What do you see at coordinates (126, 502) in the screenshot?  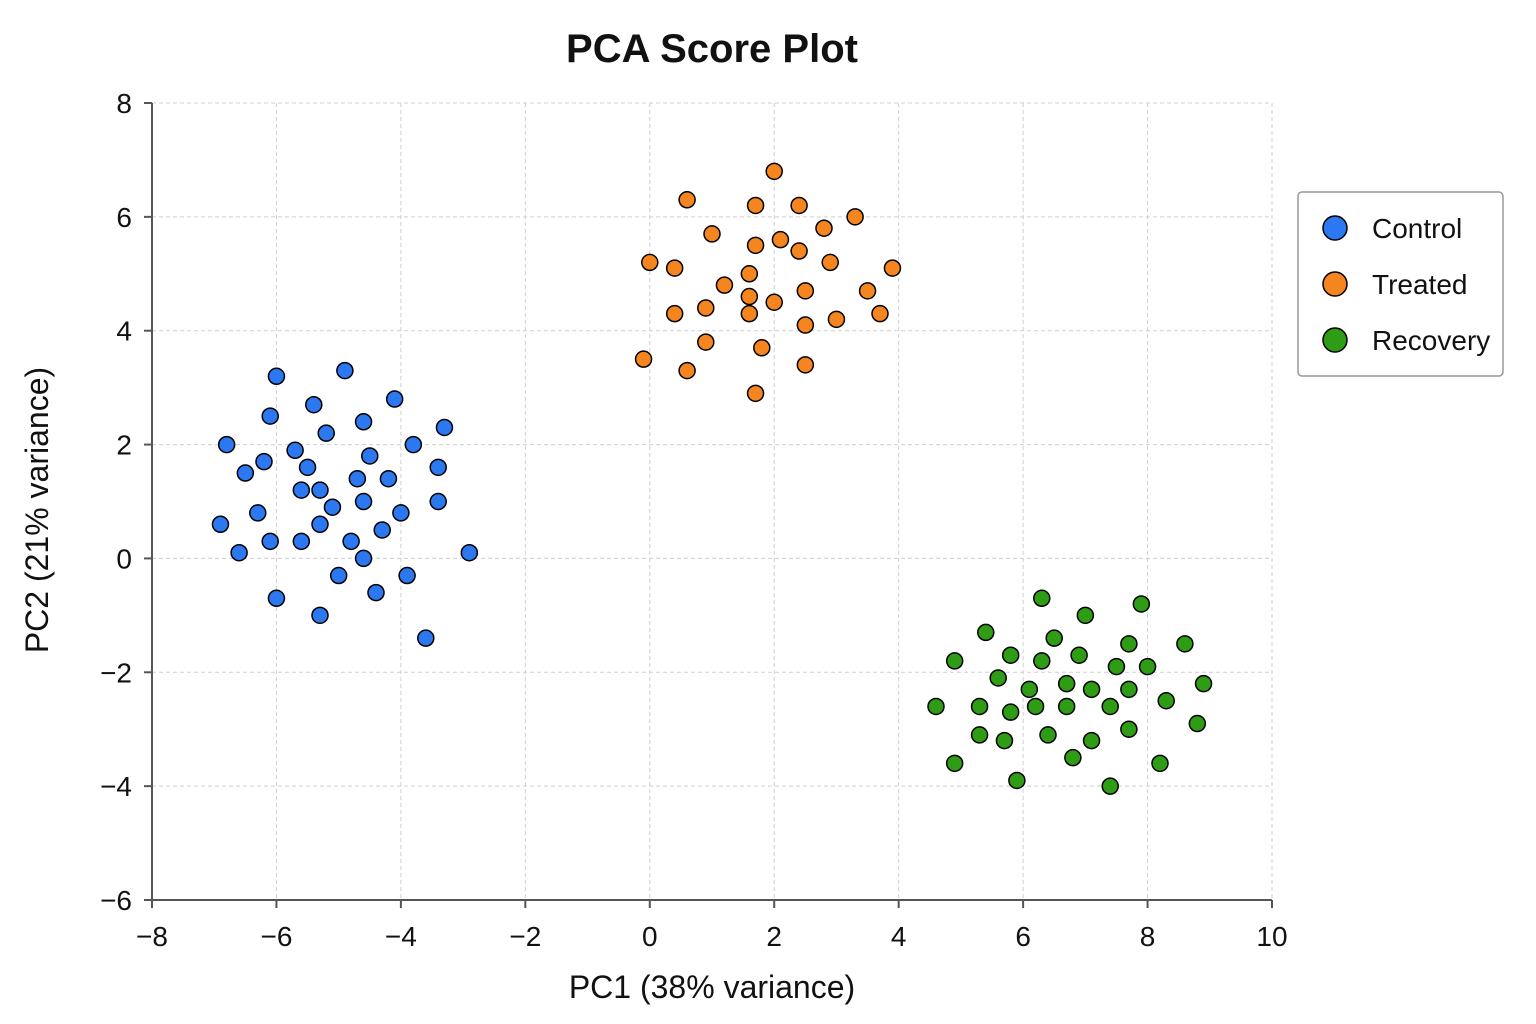 I see `y-tick-labels: −6 −4 −2 0 2 4 6 8` at bounding box center [126, 502].